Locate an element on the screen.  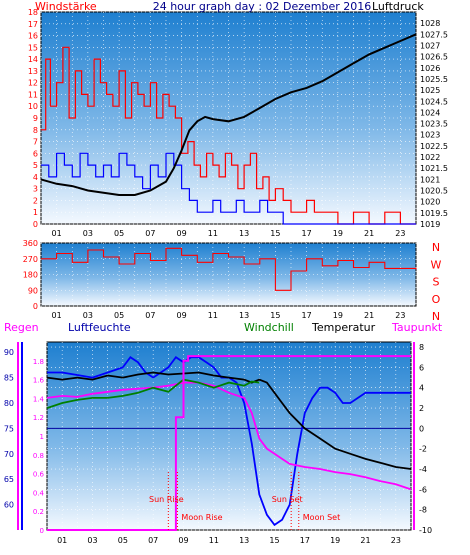
y-tick-label-left: 360 is located at coordinates (30, 243).